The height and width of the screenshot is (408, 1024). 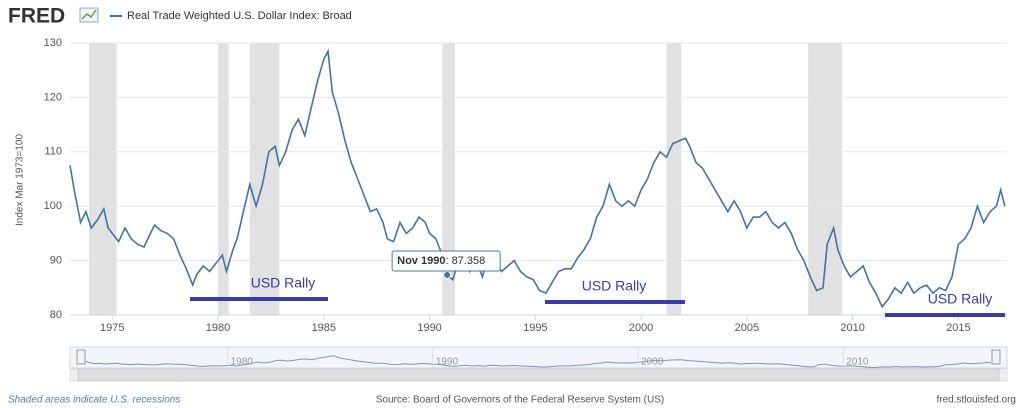 What do you see at coordinates (53, 97) in the screenshot?
I see `y-tick-label: 120` at bounding box center [53, 97].